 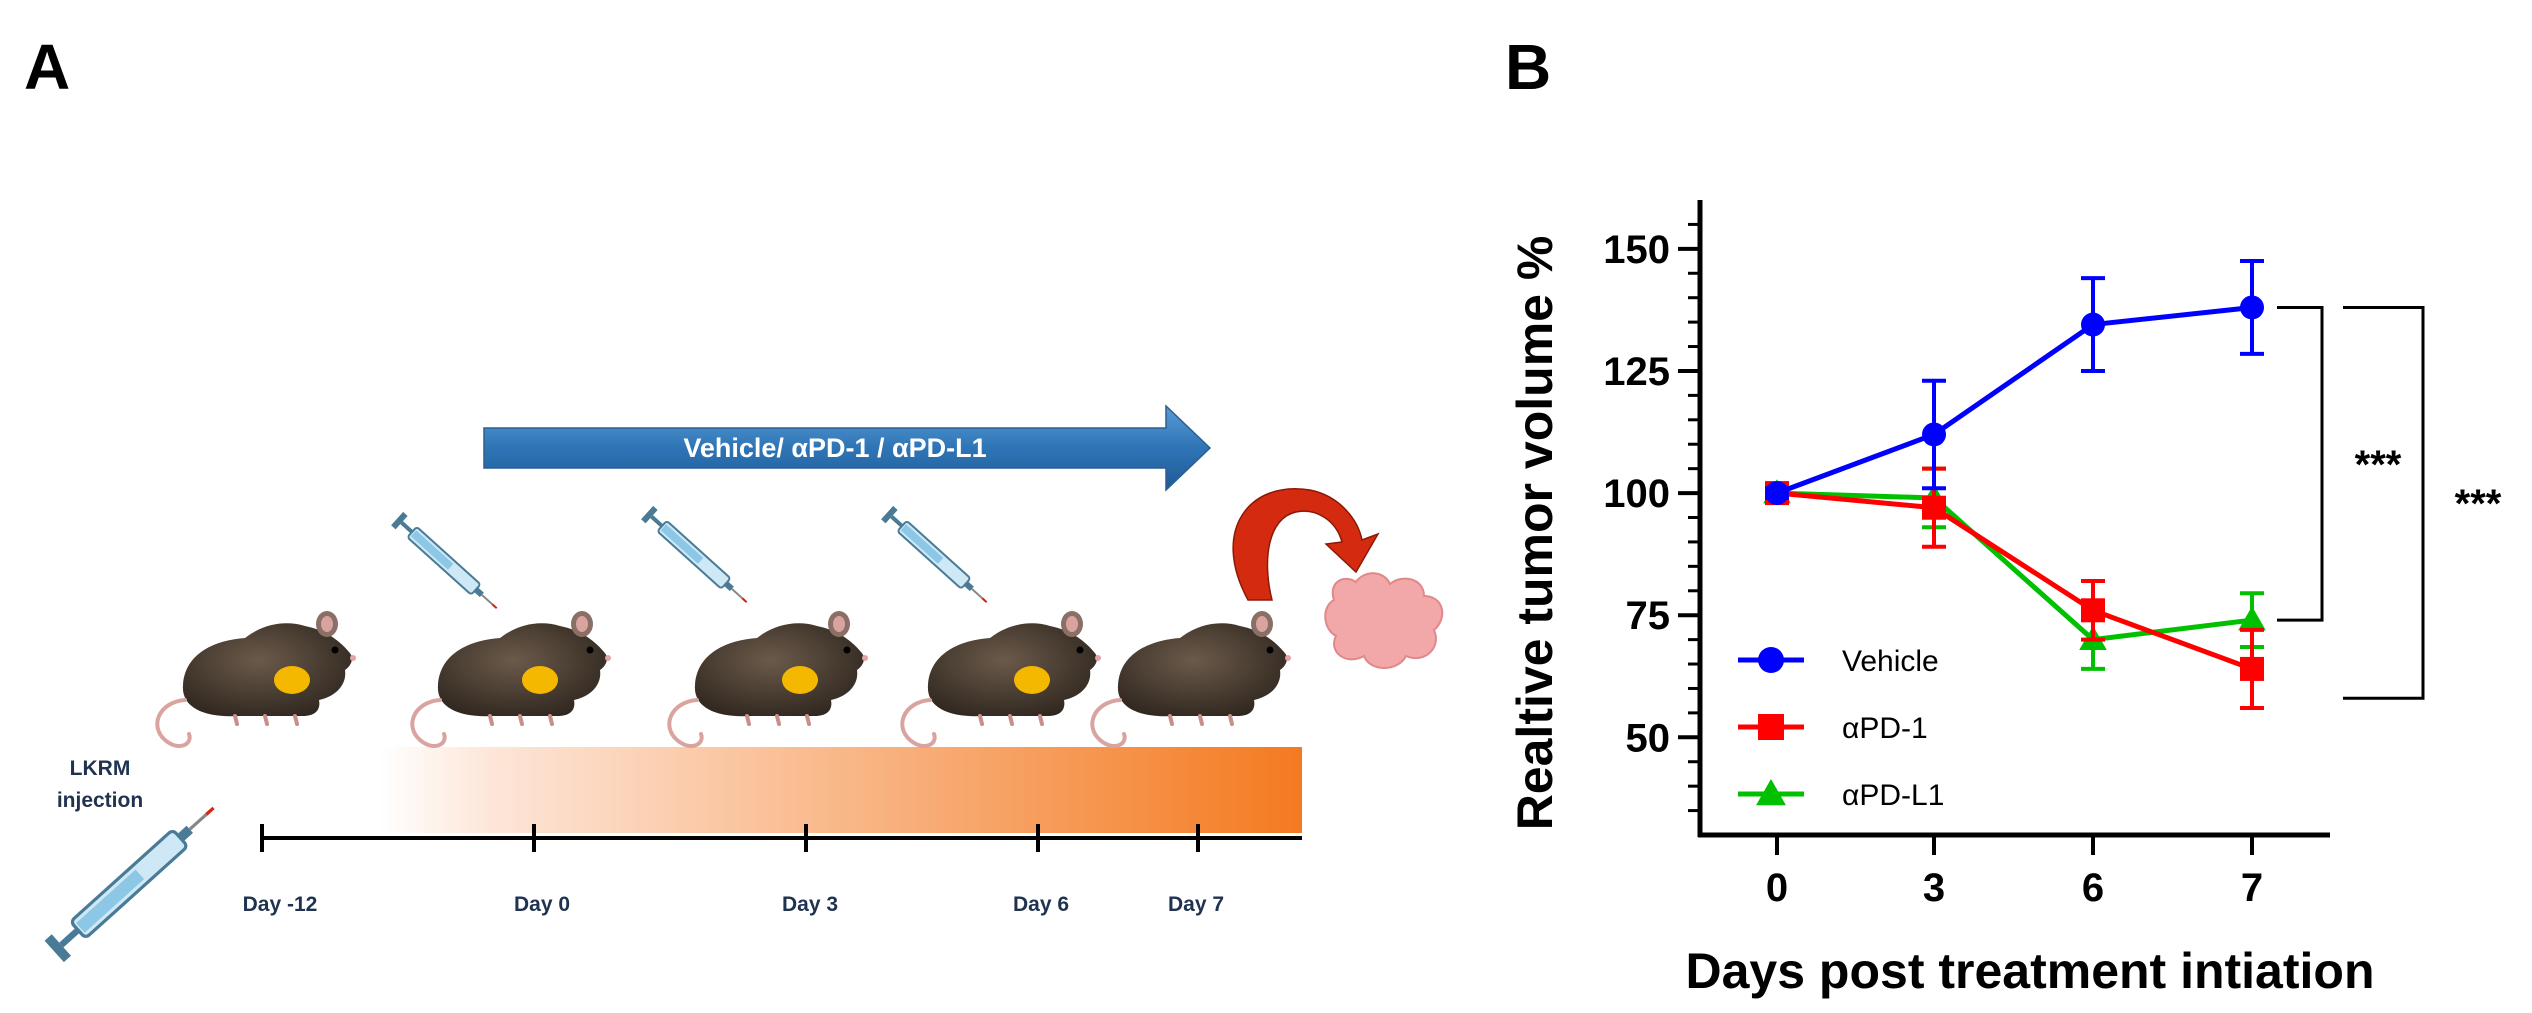 What do you see at coordinates (1535, 533) in the screenshot?
I see `y-axis-title: Realtive tumor volume %` at bounding box center [1535, 533].